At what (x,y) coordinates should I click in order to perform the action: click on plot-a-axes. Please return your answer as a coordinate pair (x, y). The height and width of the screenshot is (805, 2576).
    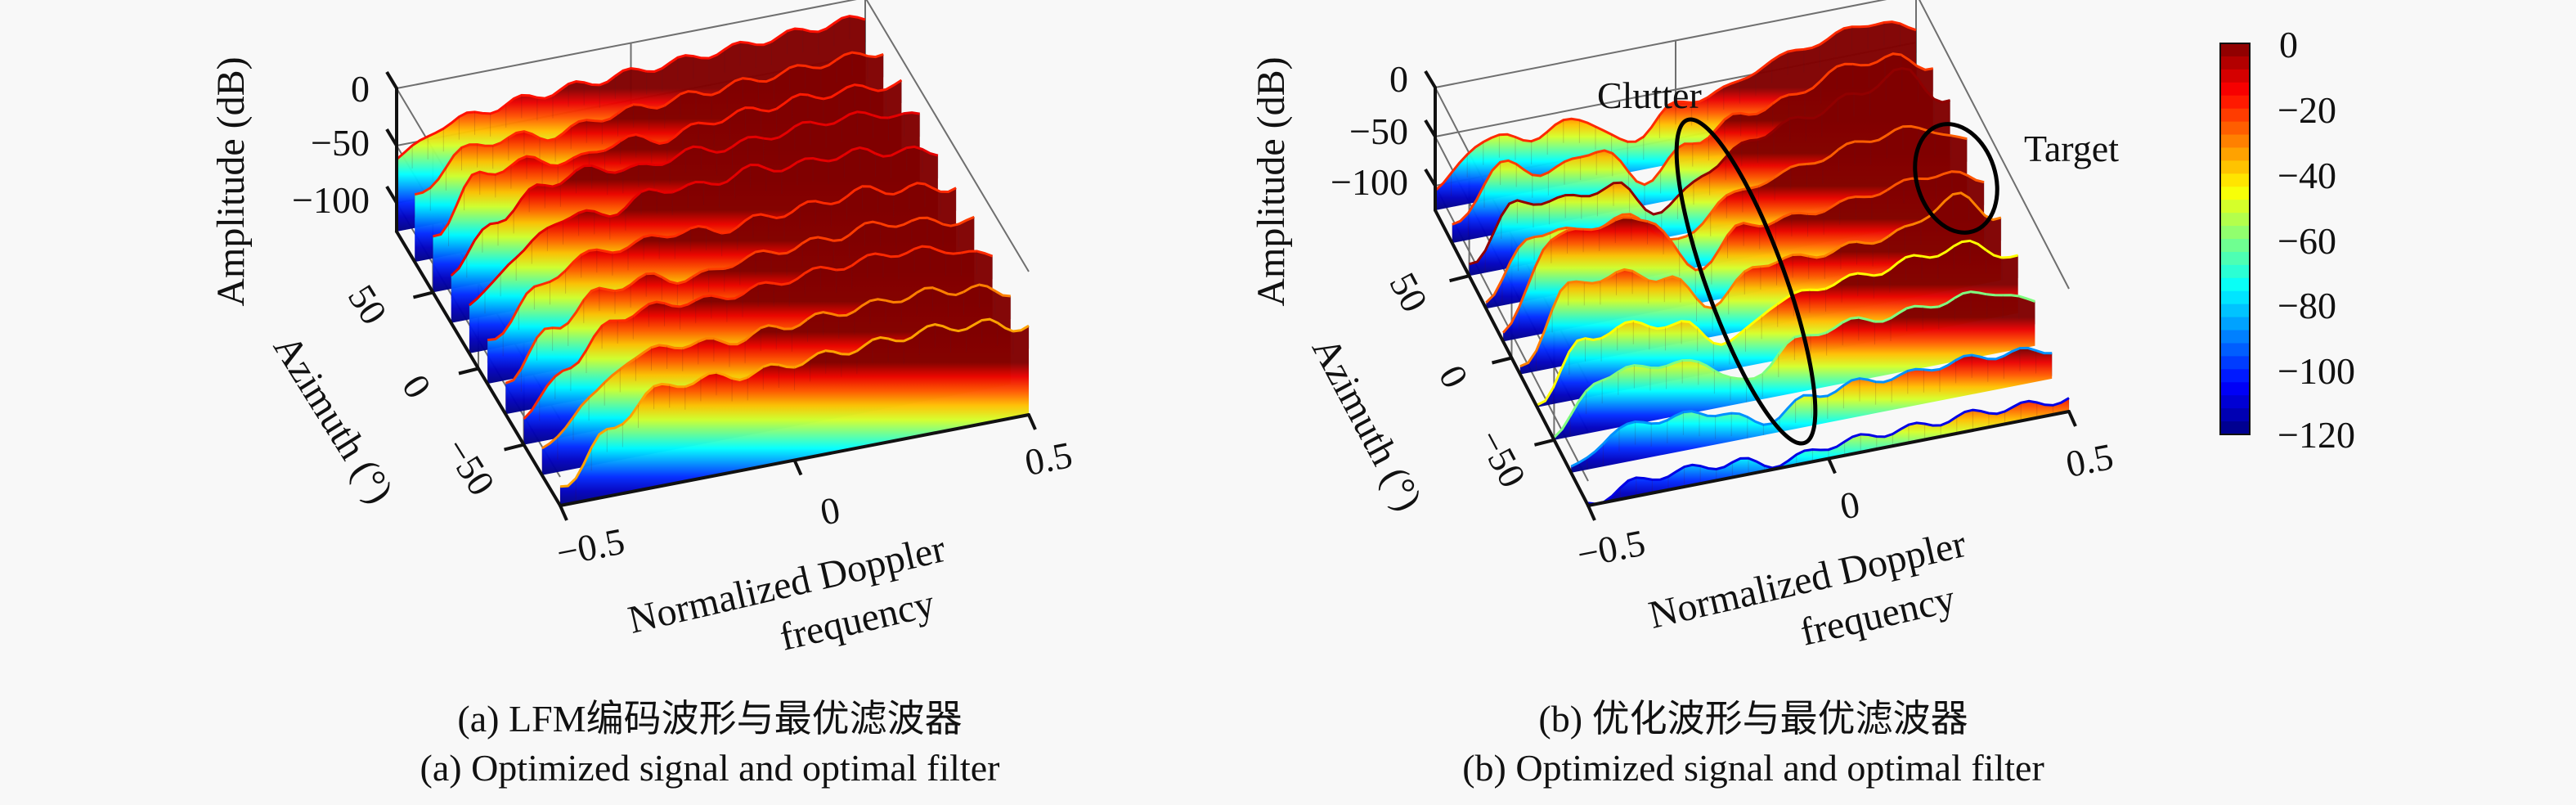
    Looking at the image, I should click on (711, 295).